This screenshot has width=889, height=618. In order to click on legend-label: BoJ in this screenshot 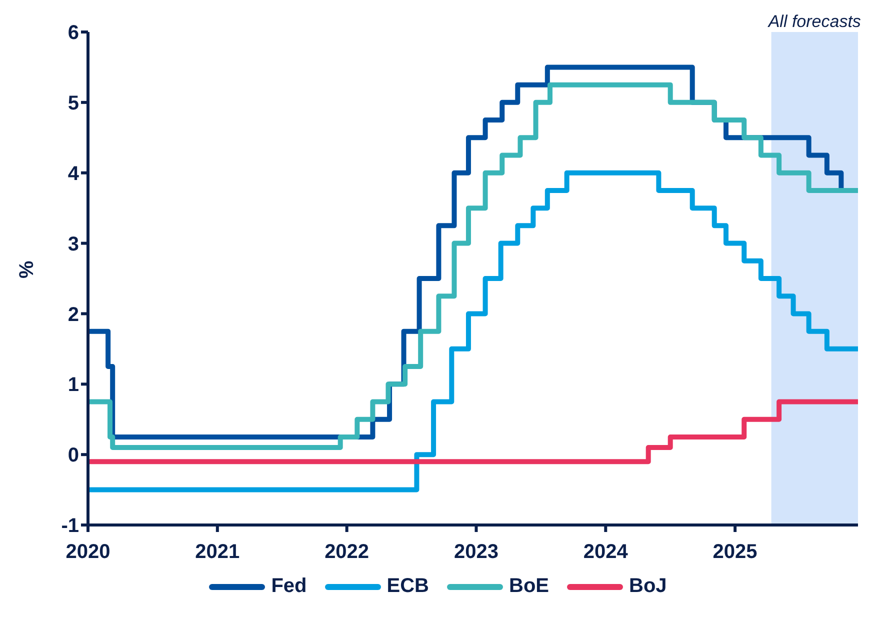, I will do `click(648, 586)`.